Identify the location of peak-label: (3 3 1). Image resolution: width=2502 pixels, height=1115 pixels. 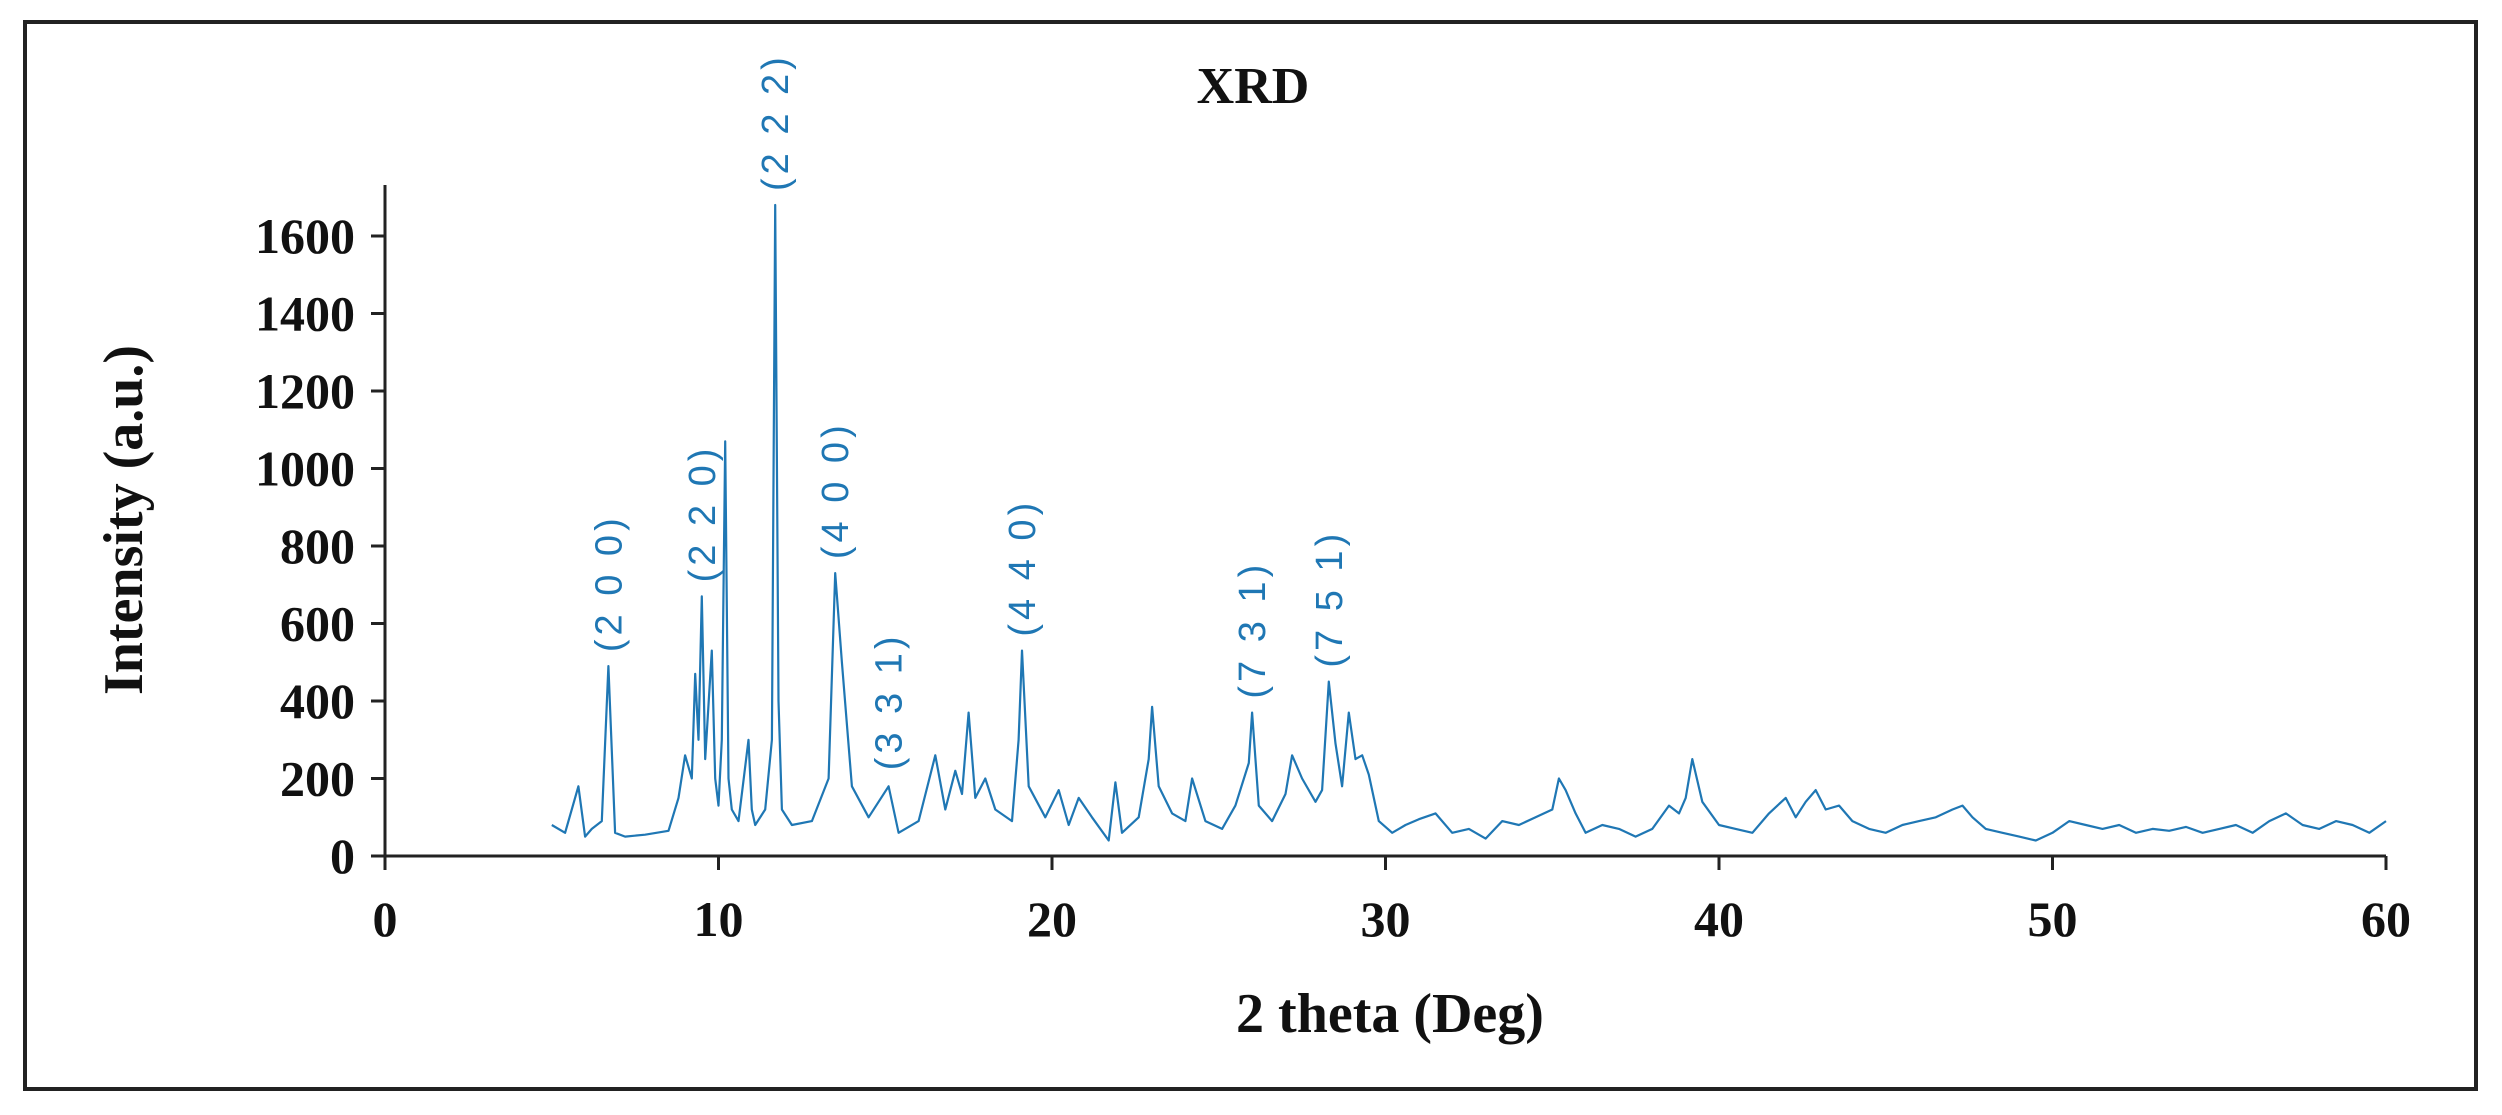
(890, 701).